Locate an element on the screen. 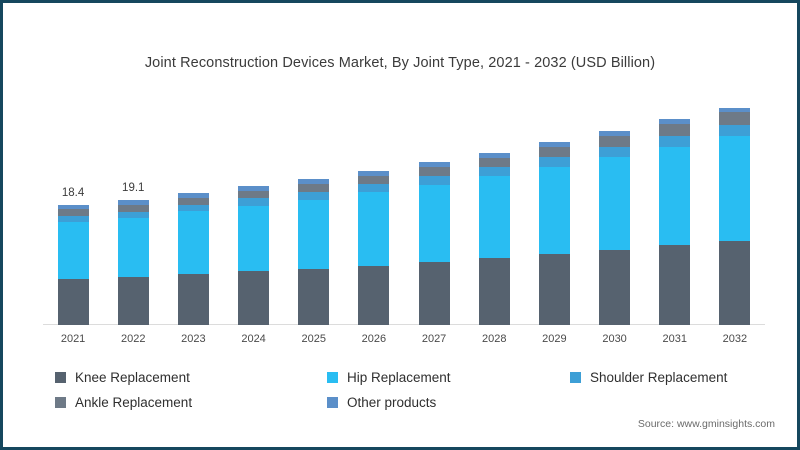 The image size is (800, 450). legend-item-label: Knee Replacement is located at coordinates (132, 377).